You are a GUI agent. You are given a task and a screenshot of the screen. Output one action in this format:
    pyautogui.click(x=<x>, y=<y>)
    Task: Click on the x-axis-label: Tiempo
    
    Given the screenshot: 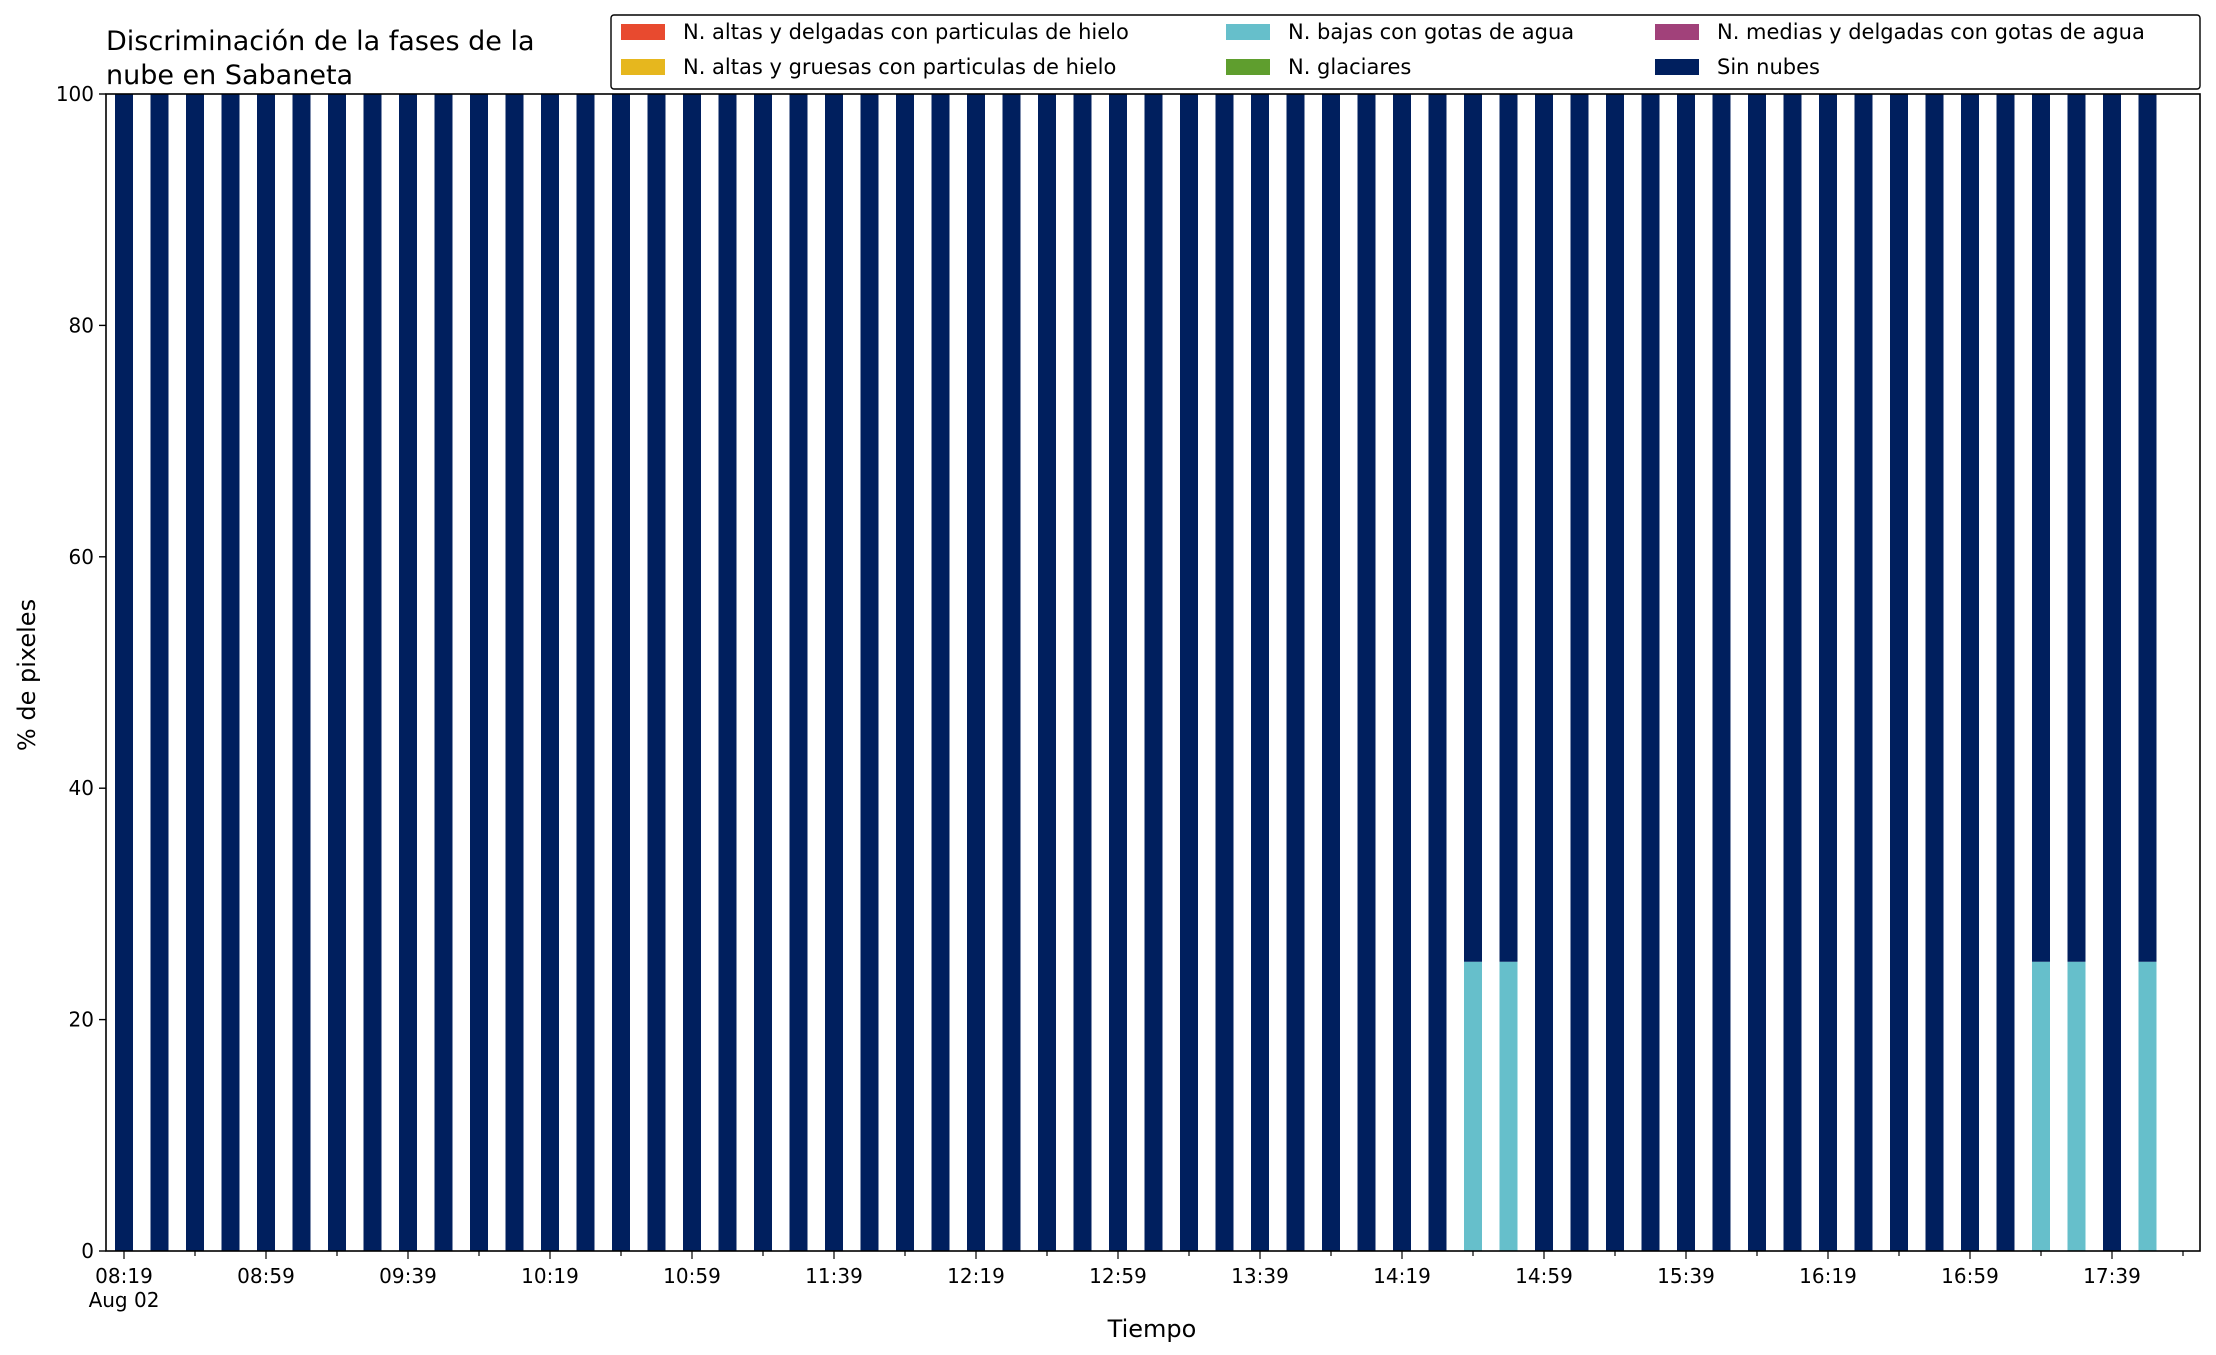 What is the action you would take?
    pyautogui.click(x=1152, y=1329)
    